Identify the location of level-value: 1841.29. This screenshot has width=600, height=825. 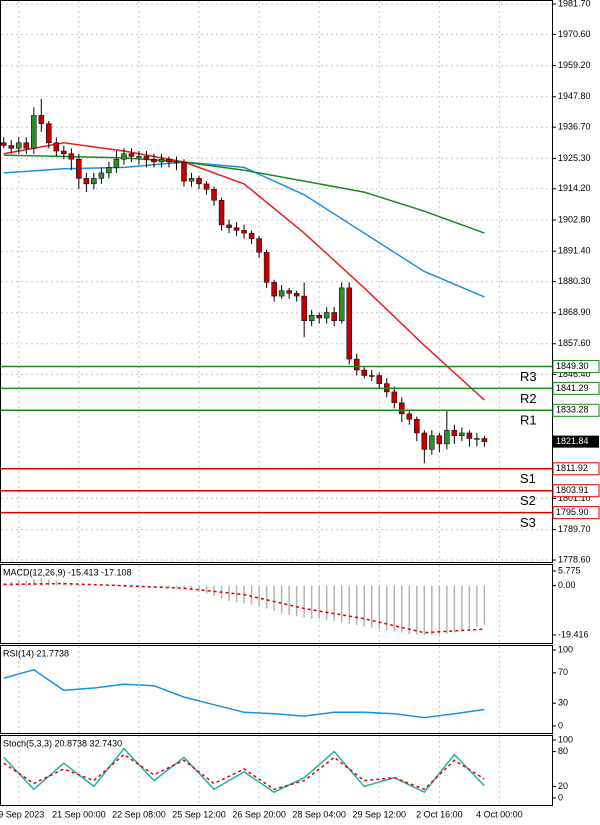
(572, 388).